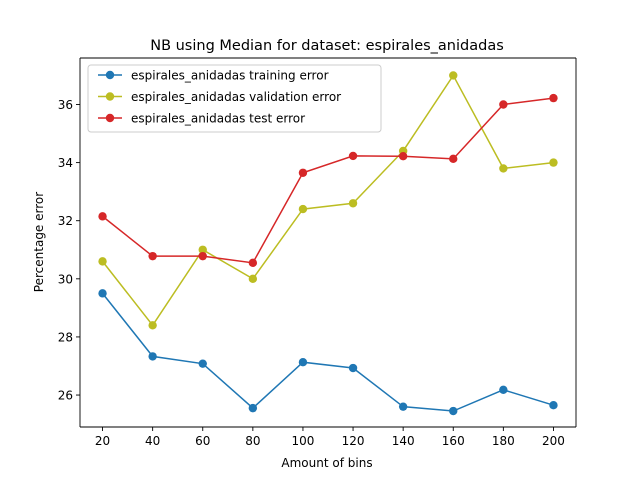 Image resolution: width=640 pixels, height=484 pixels. What do you see at coordinates (553, 441) in the screenshot?
I see `x-tick-label-9: 200` at bounding box center [553, 441].